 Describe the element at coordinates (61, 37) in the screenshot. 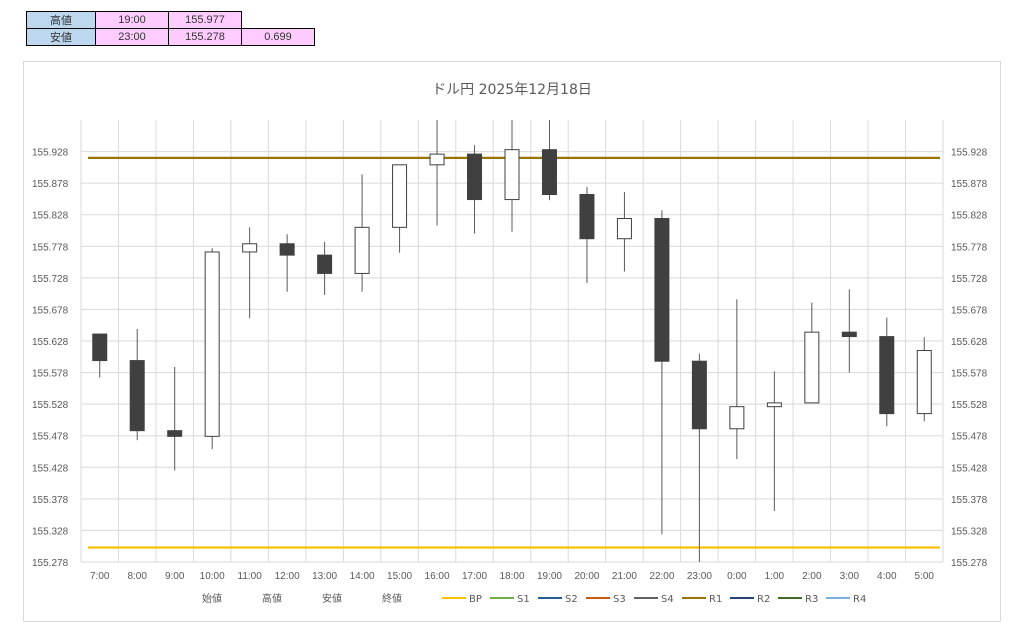

I see `low-label: 安値` at that location.